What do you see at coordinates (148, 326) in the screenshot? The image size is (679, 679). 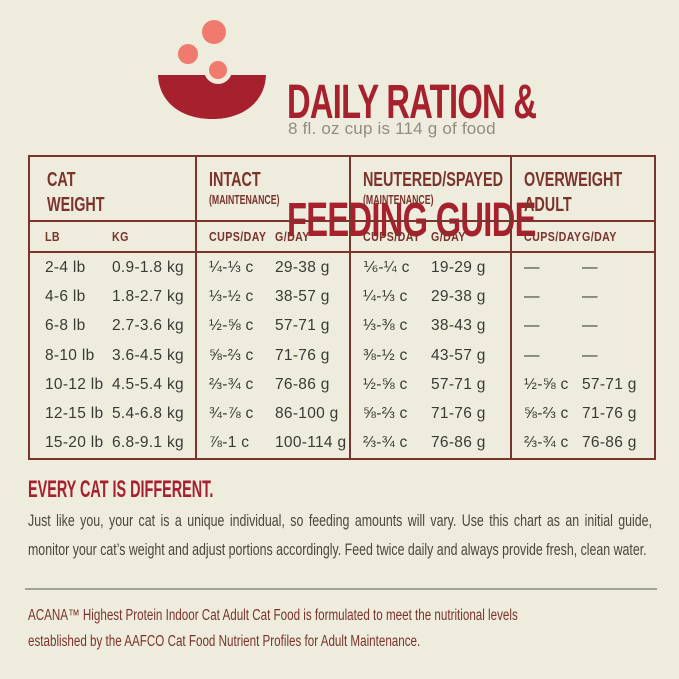 I see `table-cell: 2.7-3.6 kg` at bounding box center [148, 326].